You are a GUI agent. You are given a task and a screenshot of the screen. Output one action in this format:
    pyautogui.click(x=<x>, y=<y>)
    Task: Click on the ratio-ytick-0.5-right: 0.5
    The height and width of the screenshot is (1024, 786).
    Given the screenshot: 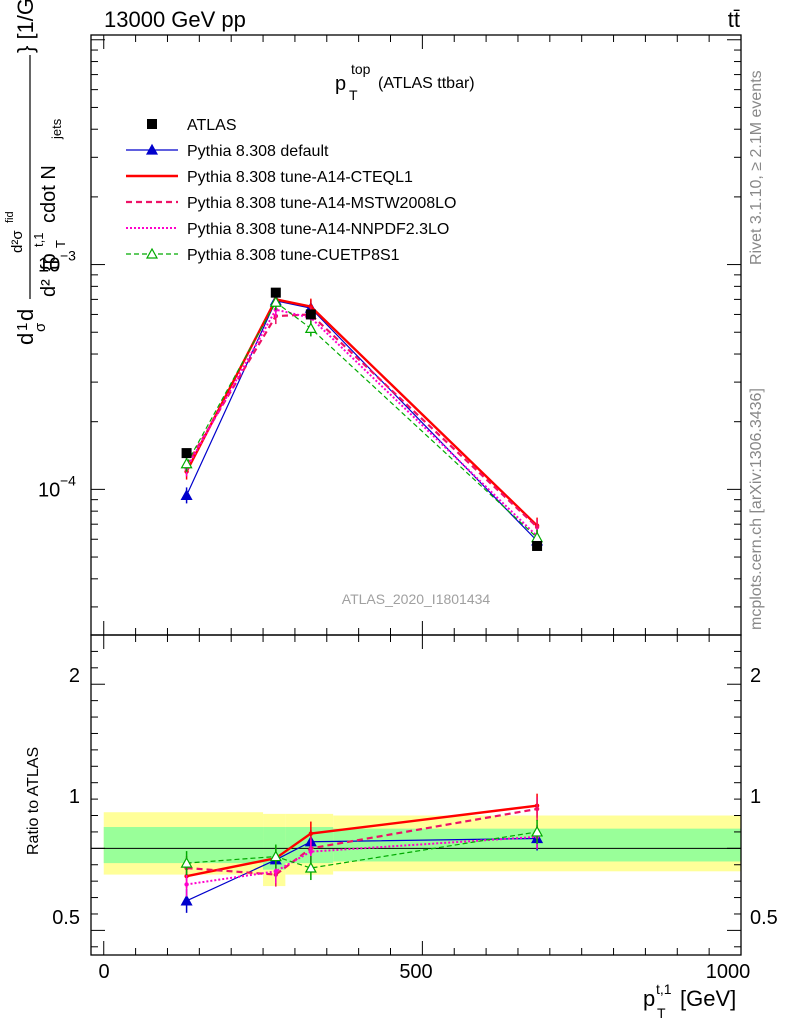 What is the action you would take?
    pyautogui.click(x=764, y=918)
    